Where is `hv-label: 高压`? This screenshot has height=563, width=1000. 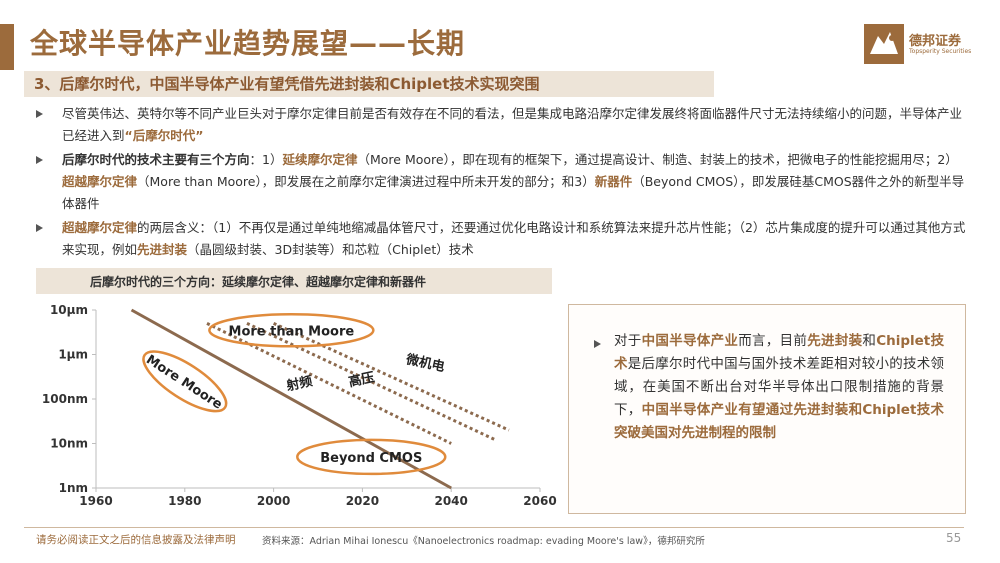 hv-label: 高压 is located at coordinates (361, 379).